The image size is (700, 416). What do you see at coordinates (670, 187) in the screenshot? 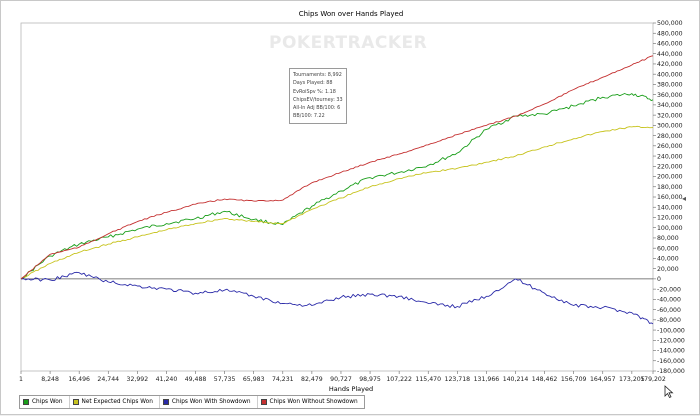
I see `y-tick-label: 180,000` at bounding box center [670, 187].